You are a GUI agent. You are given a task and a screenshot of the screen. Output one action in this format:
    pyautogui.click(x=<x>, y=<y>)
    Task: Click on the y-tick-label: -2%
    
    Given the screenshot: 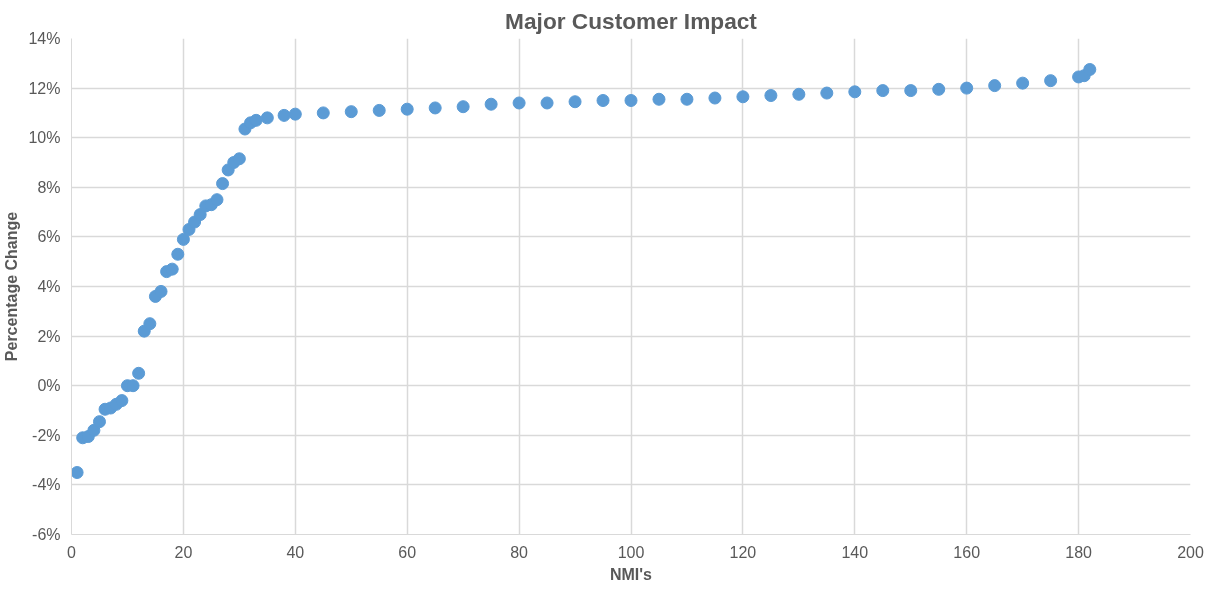 What is the action you would take?
    pyautogui.click(x=46, y=435)
    